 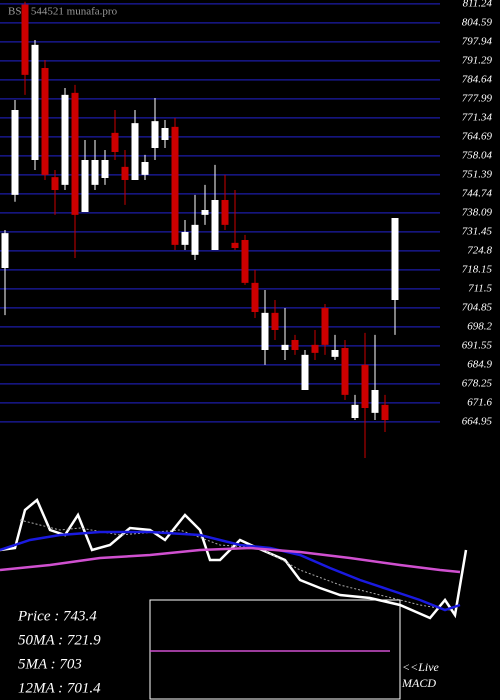 What do you see at coordinates (477, 22) in the screenshot?
I see `y-tick-label: 804.59` at bounding box center [477, 22].